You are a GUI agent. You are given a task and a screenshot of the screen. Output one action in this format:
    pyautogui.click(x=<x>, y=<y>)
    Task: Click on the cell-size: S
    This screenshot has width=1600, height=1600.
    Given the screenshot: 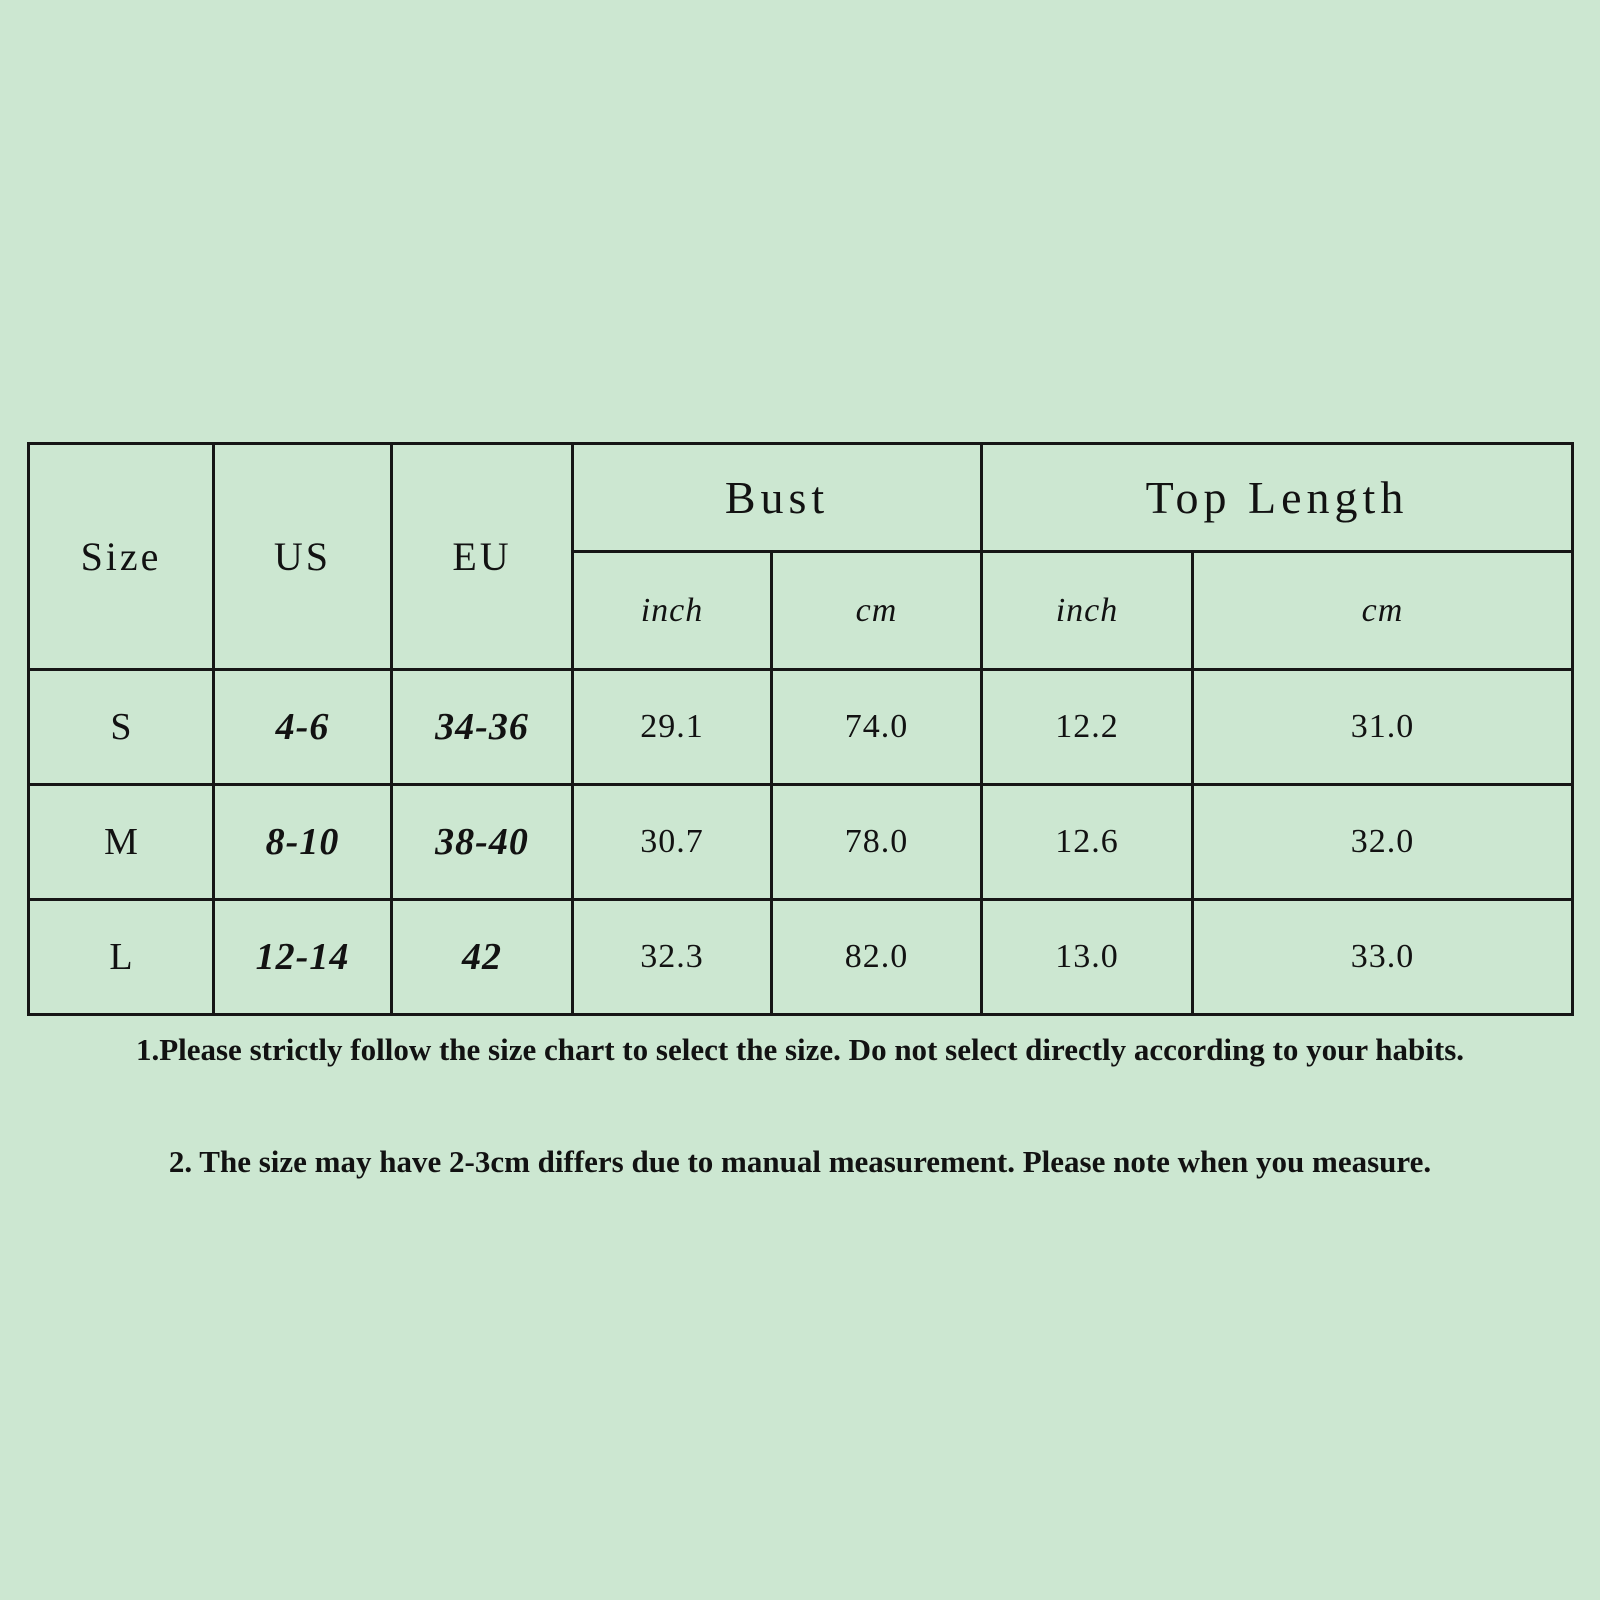 What is the action you would take?
    pyautogui.click(x=121, y=727)
    